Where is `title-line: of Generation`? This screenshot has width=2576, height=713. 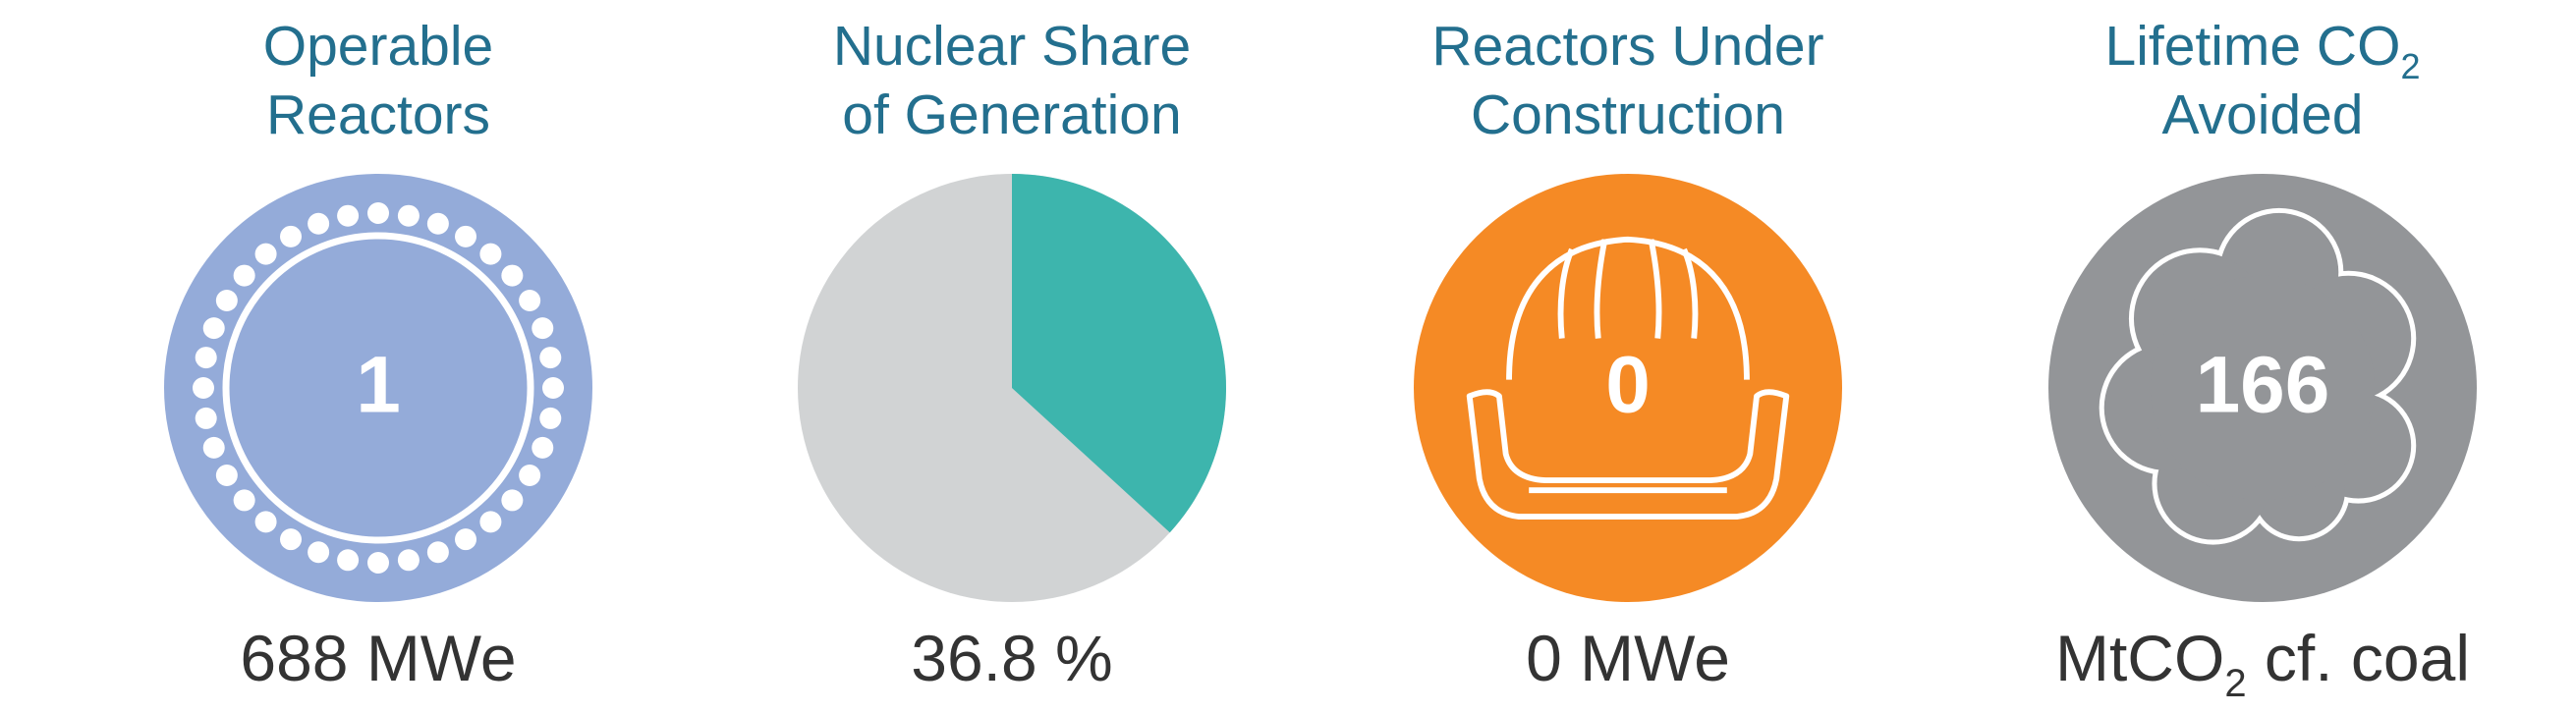
title-line: of Generation is located at coordinates (1011, 114).